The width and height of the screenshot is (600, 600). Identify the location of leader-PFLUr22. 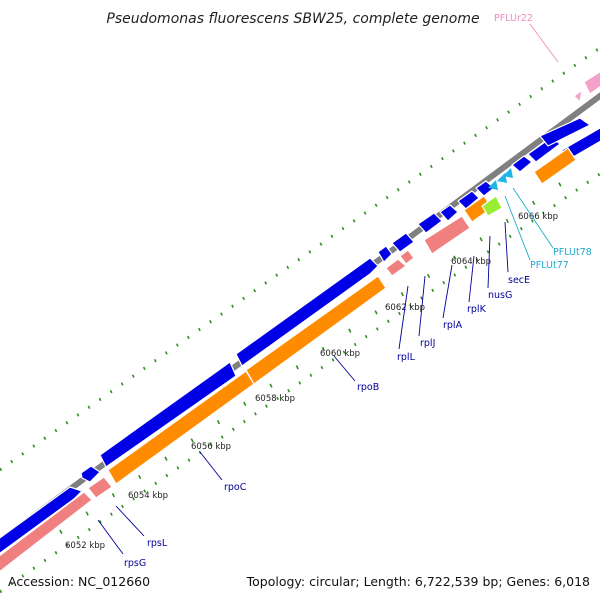
(544, 43).